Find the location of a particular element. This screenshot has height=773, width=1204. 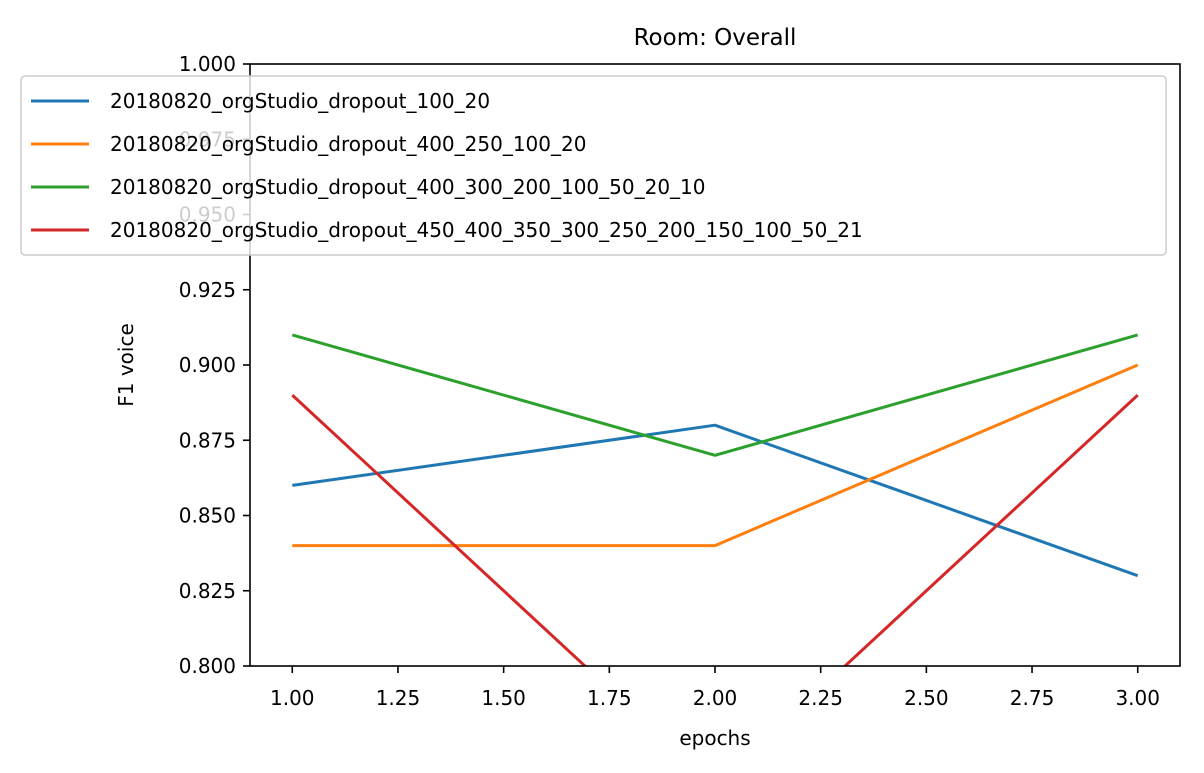

x-axis-label: epochs is located at coordinates (714, 738).